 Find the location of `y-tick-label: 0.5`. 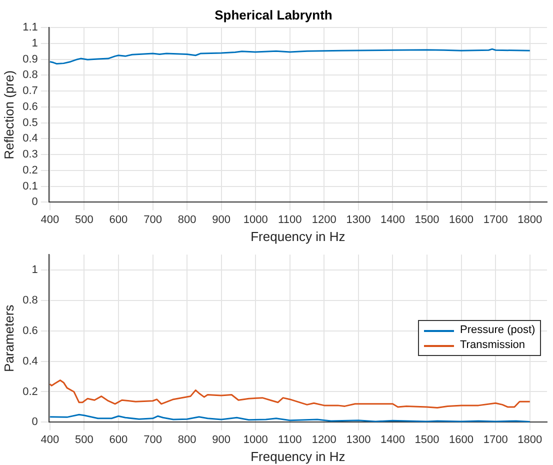

y-tick-label: 0.5 is located at coordinates (30, 122).